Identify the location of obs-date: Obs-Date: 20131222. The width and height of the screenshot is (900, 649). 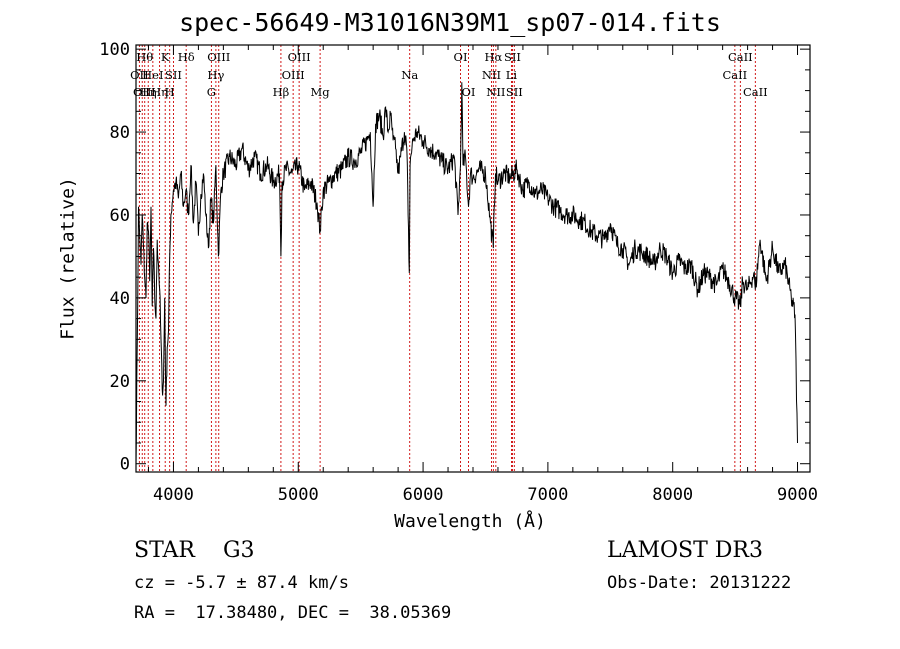
(699, 583).